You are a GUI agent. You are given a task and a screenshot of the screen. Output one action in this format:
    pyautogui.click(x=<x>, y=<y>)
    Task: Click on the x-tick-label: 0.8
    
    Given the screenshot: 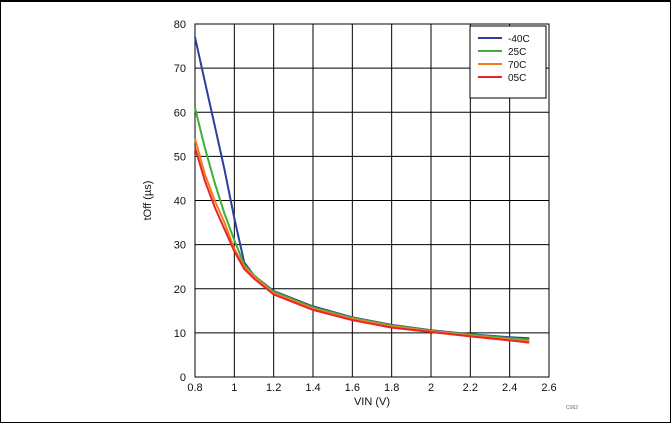 What is the action you would take?
    pyautogui.click(x=194, y=388)
    